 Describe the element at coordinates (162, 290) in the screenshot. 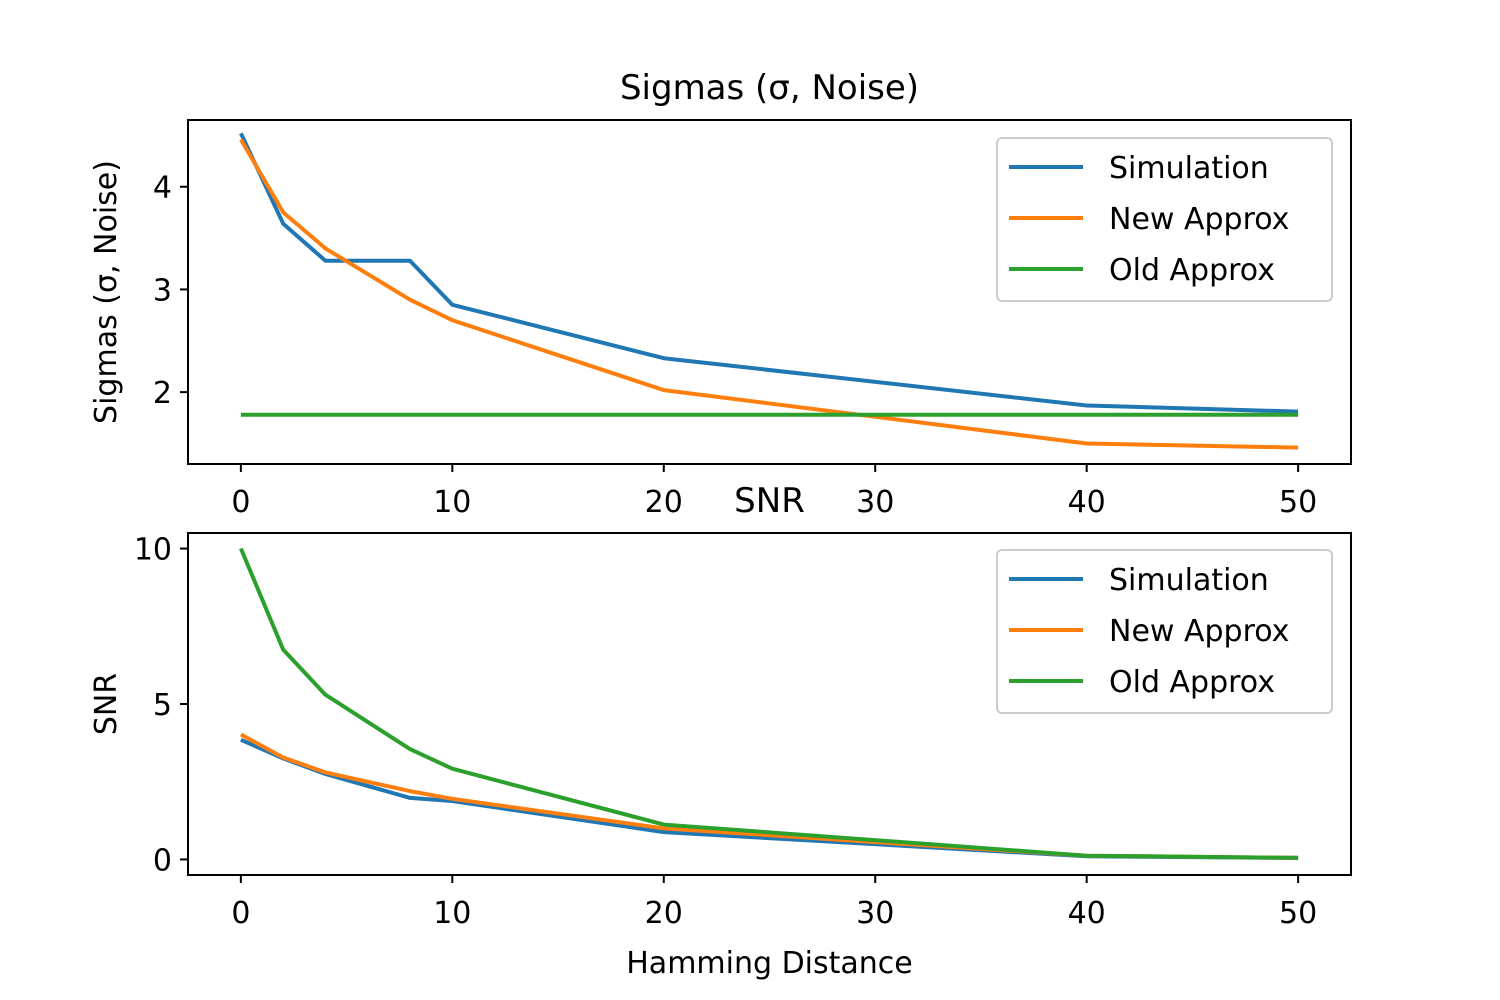

I see `y-tick-label: 3` at that location.